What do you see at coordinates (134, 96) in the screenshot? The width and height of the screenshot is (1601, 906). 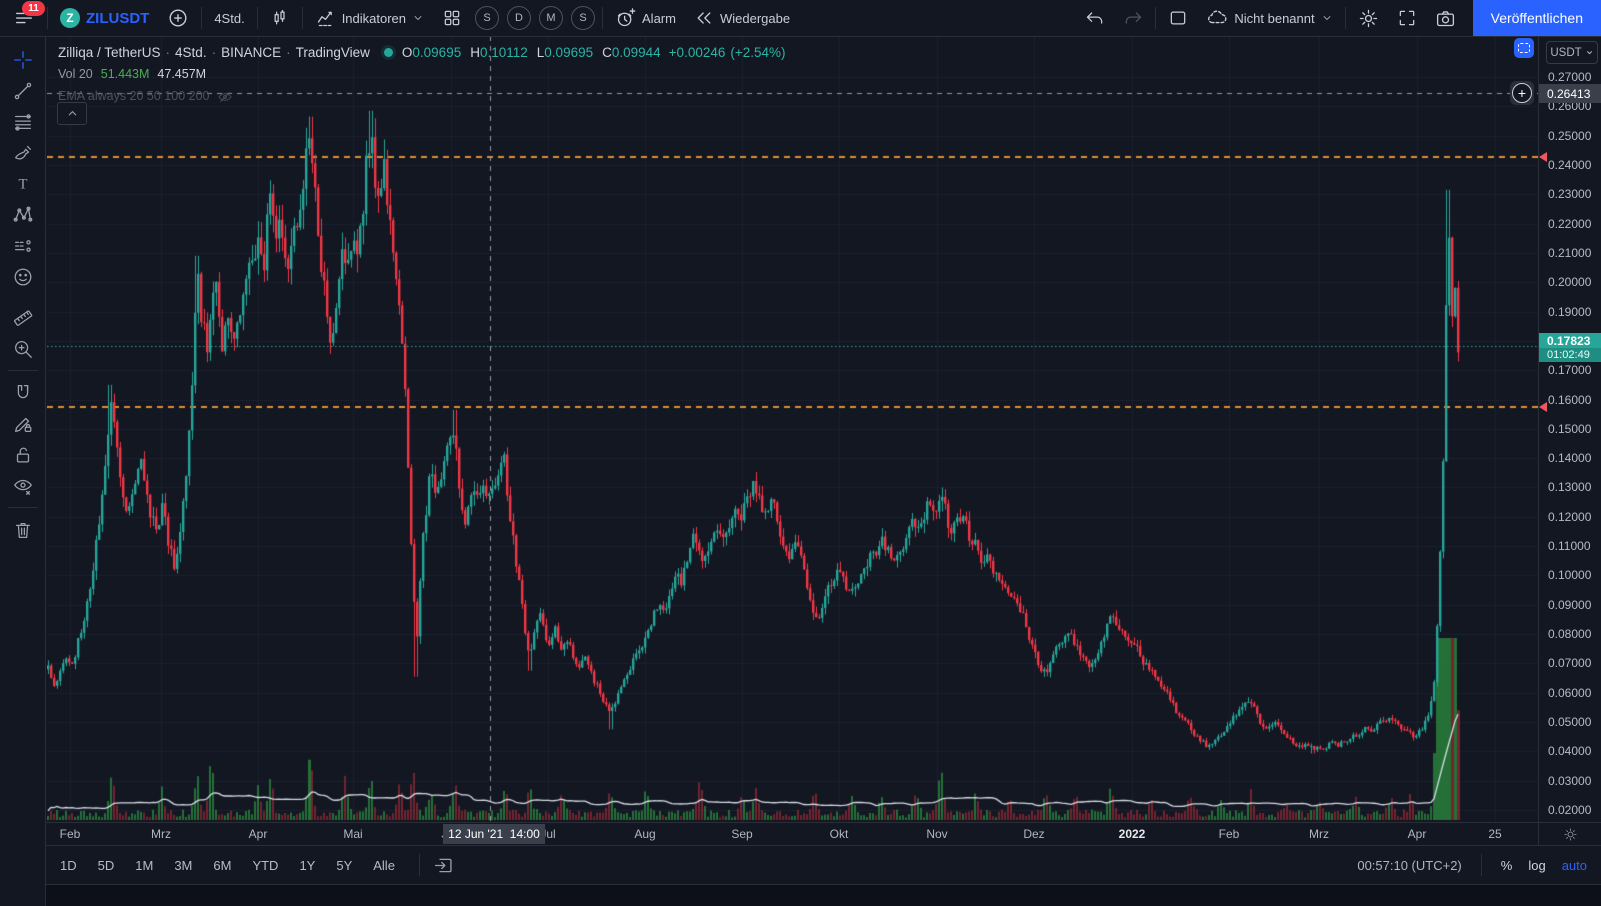 I see `ema-indicator-title: EMA always 20 50 100 200` at bounding box center [134, 96].